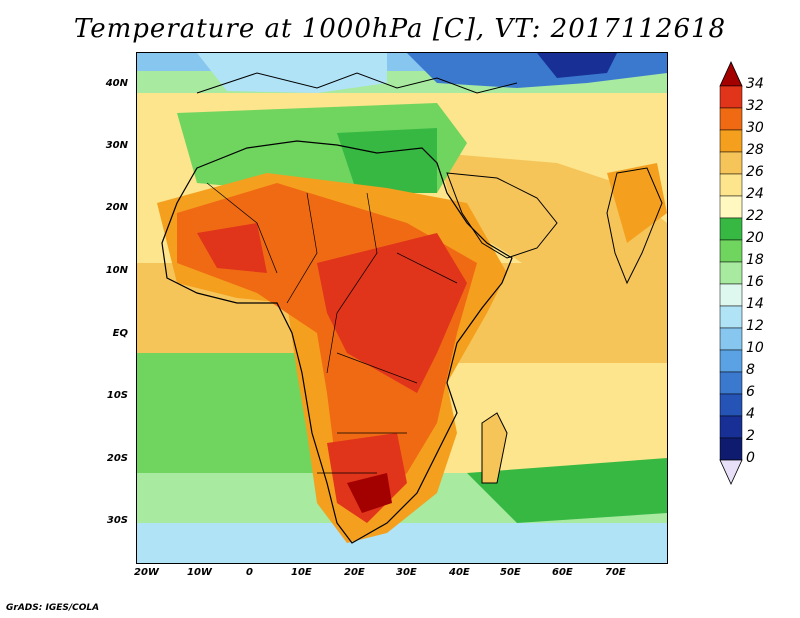  Describe the element at coordinates (755, 304) in the screenshot. I see `colorbar-label-14: 14` at that location.